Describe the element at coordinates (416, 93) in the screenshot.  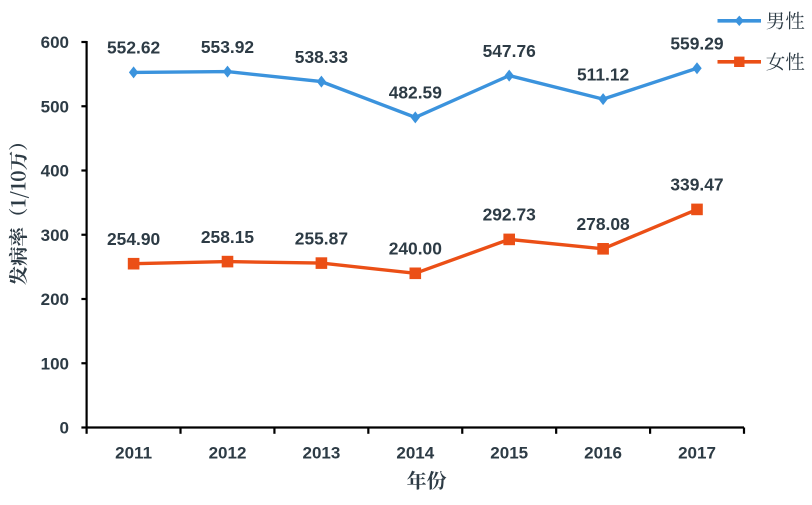
I see `svg-text: 482.59` at that location.